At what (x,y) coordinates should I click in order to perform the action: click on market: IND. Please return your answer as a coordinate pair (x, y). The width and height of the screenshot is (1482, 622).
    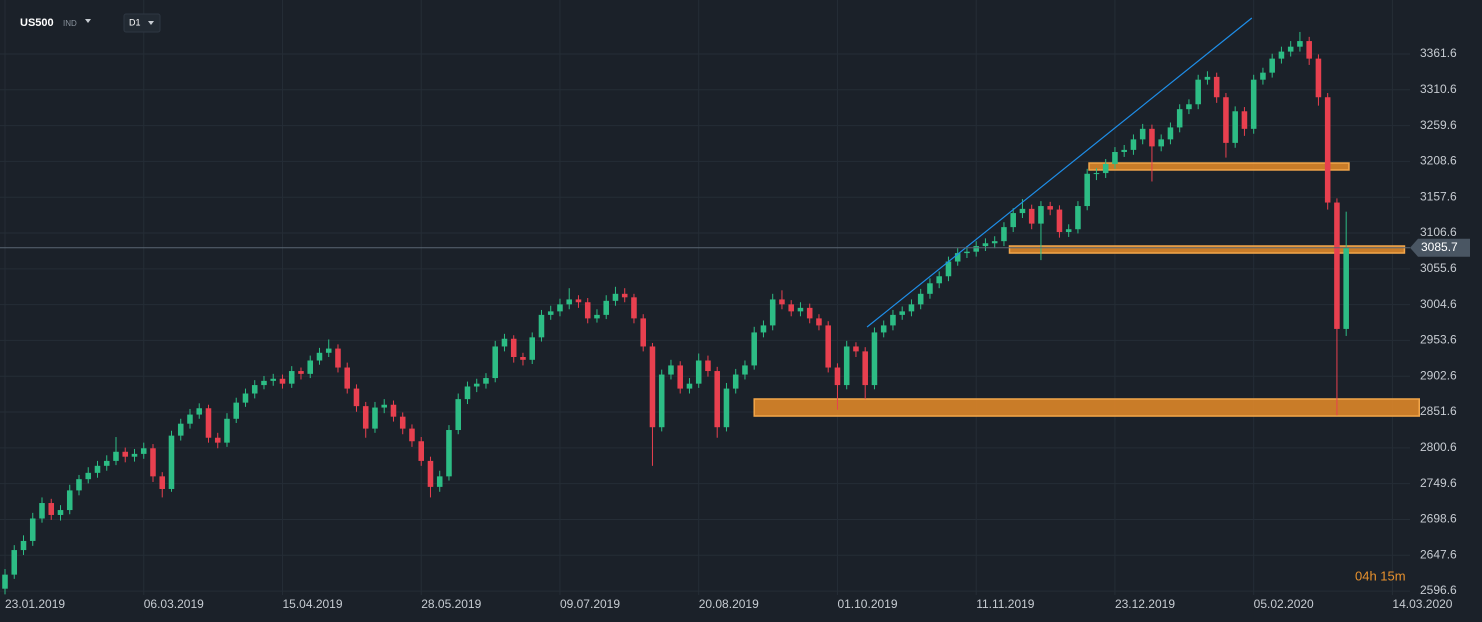
    Looking at the image, I should click on (70, 23).